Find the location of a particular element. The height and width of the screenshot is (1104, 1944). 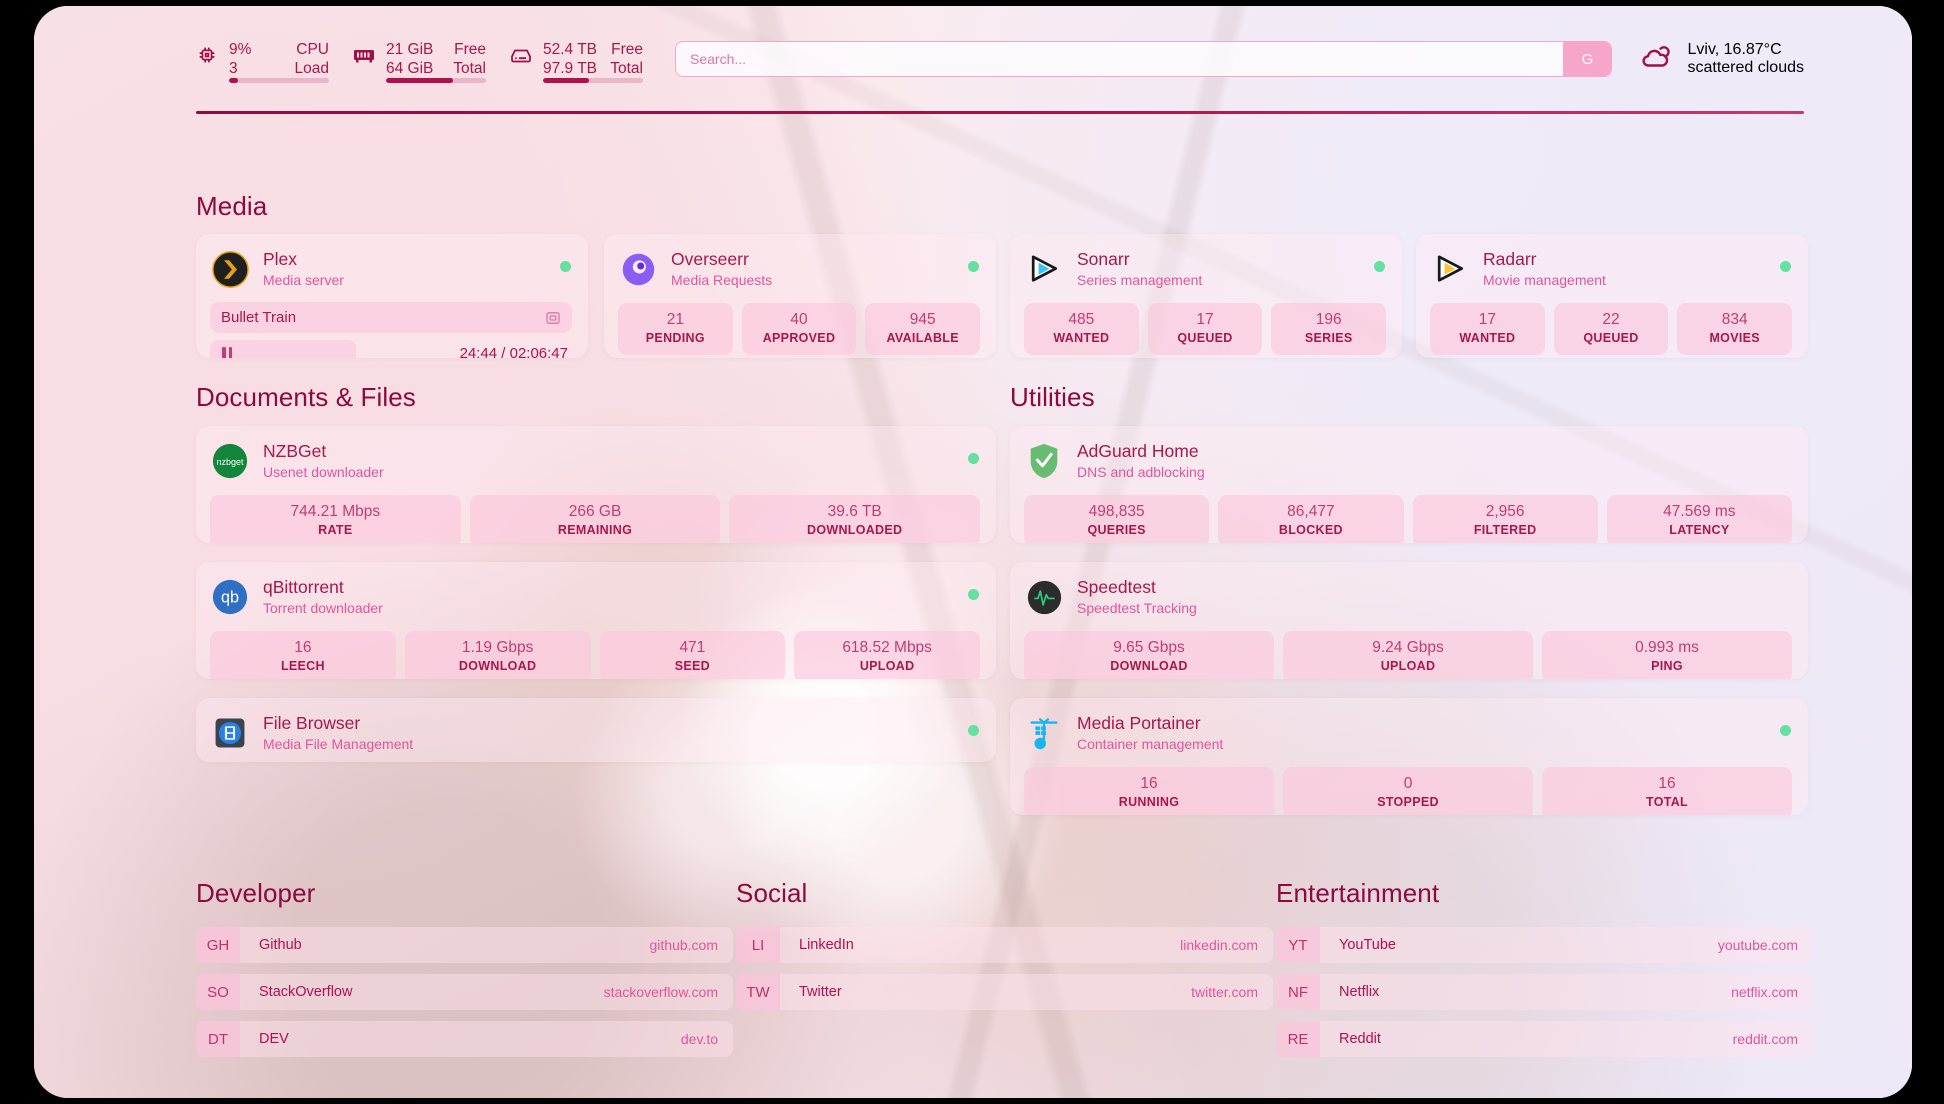

search-bar: G is located at coordinates (1144, 59).